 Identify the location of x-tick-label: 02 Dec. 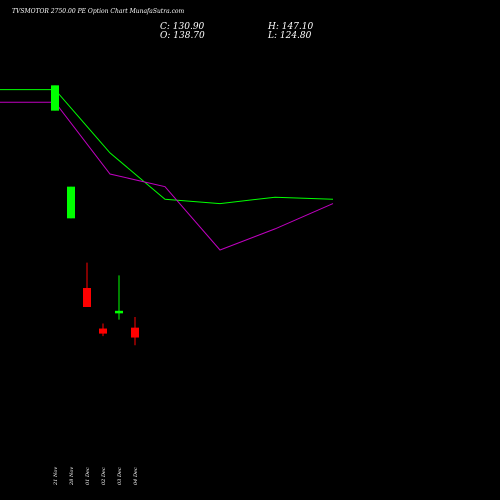
(104, 476).